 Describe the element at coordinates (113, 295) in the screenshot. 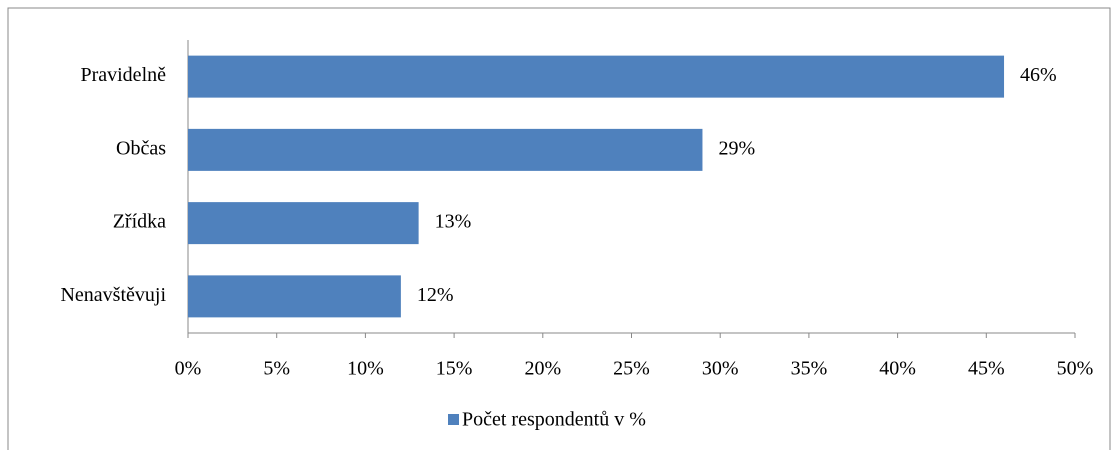

I see `y-tick-label: Nenavštěvuji` at that location.